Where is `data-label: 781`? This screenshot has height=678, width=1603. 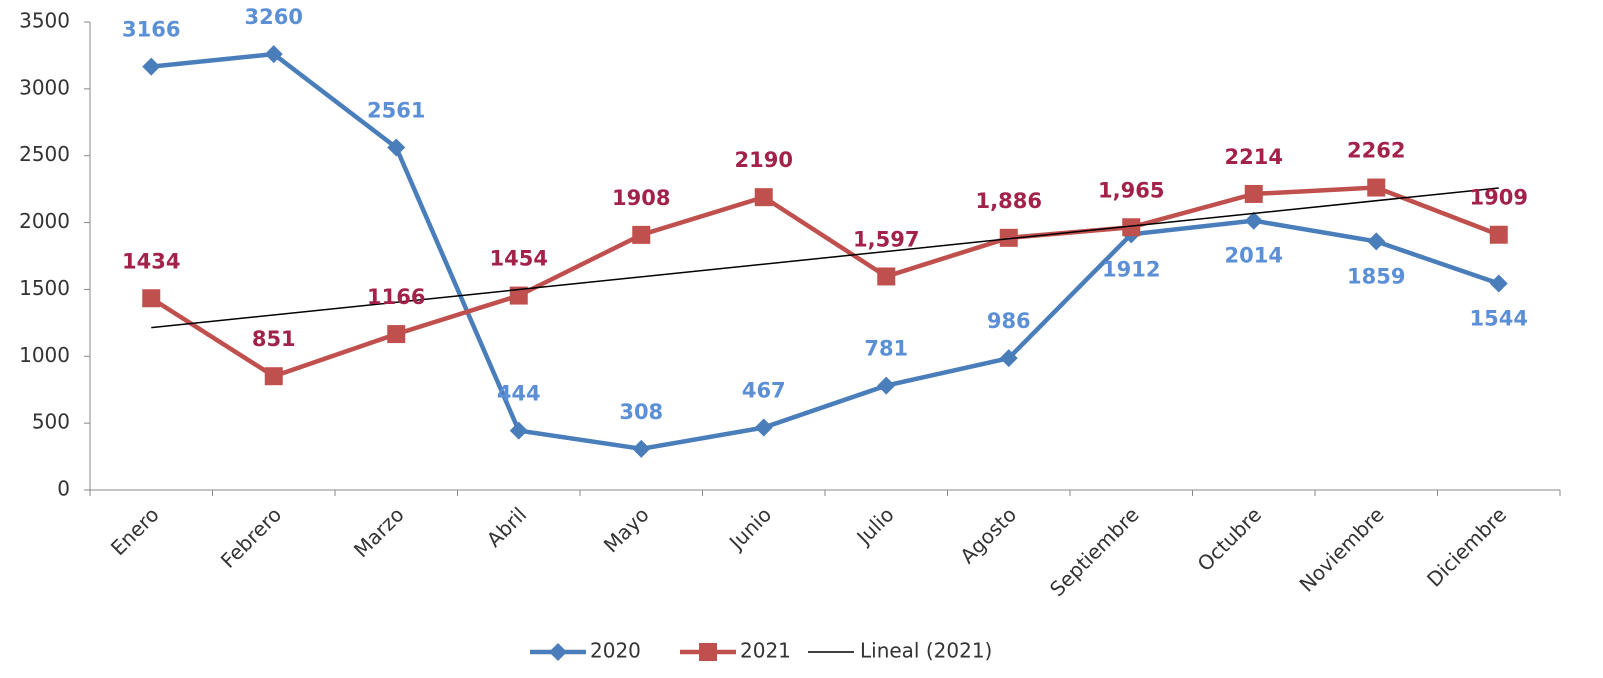 data-label: 781 is located at coordinates (886, 349).